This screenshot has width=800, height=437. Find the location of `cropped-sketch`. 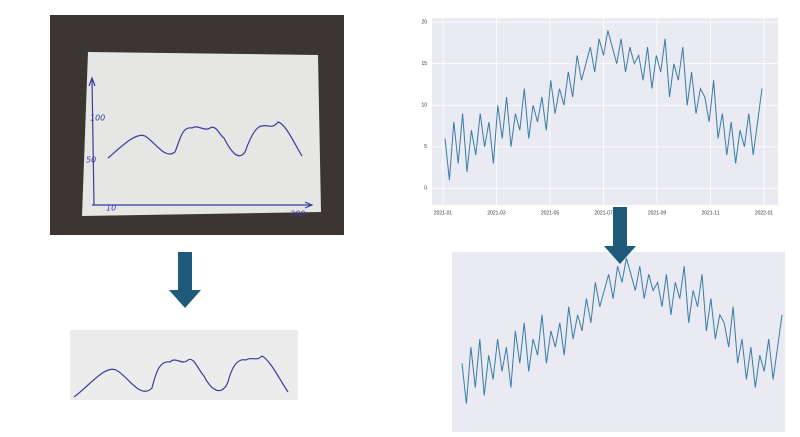

cropped-sketch is located at coordinates (184, 365).